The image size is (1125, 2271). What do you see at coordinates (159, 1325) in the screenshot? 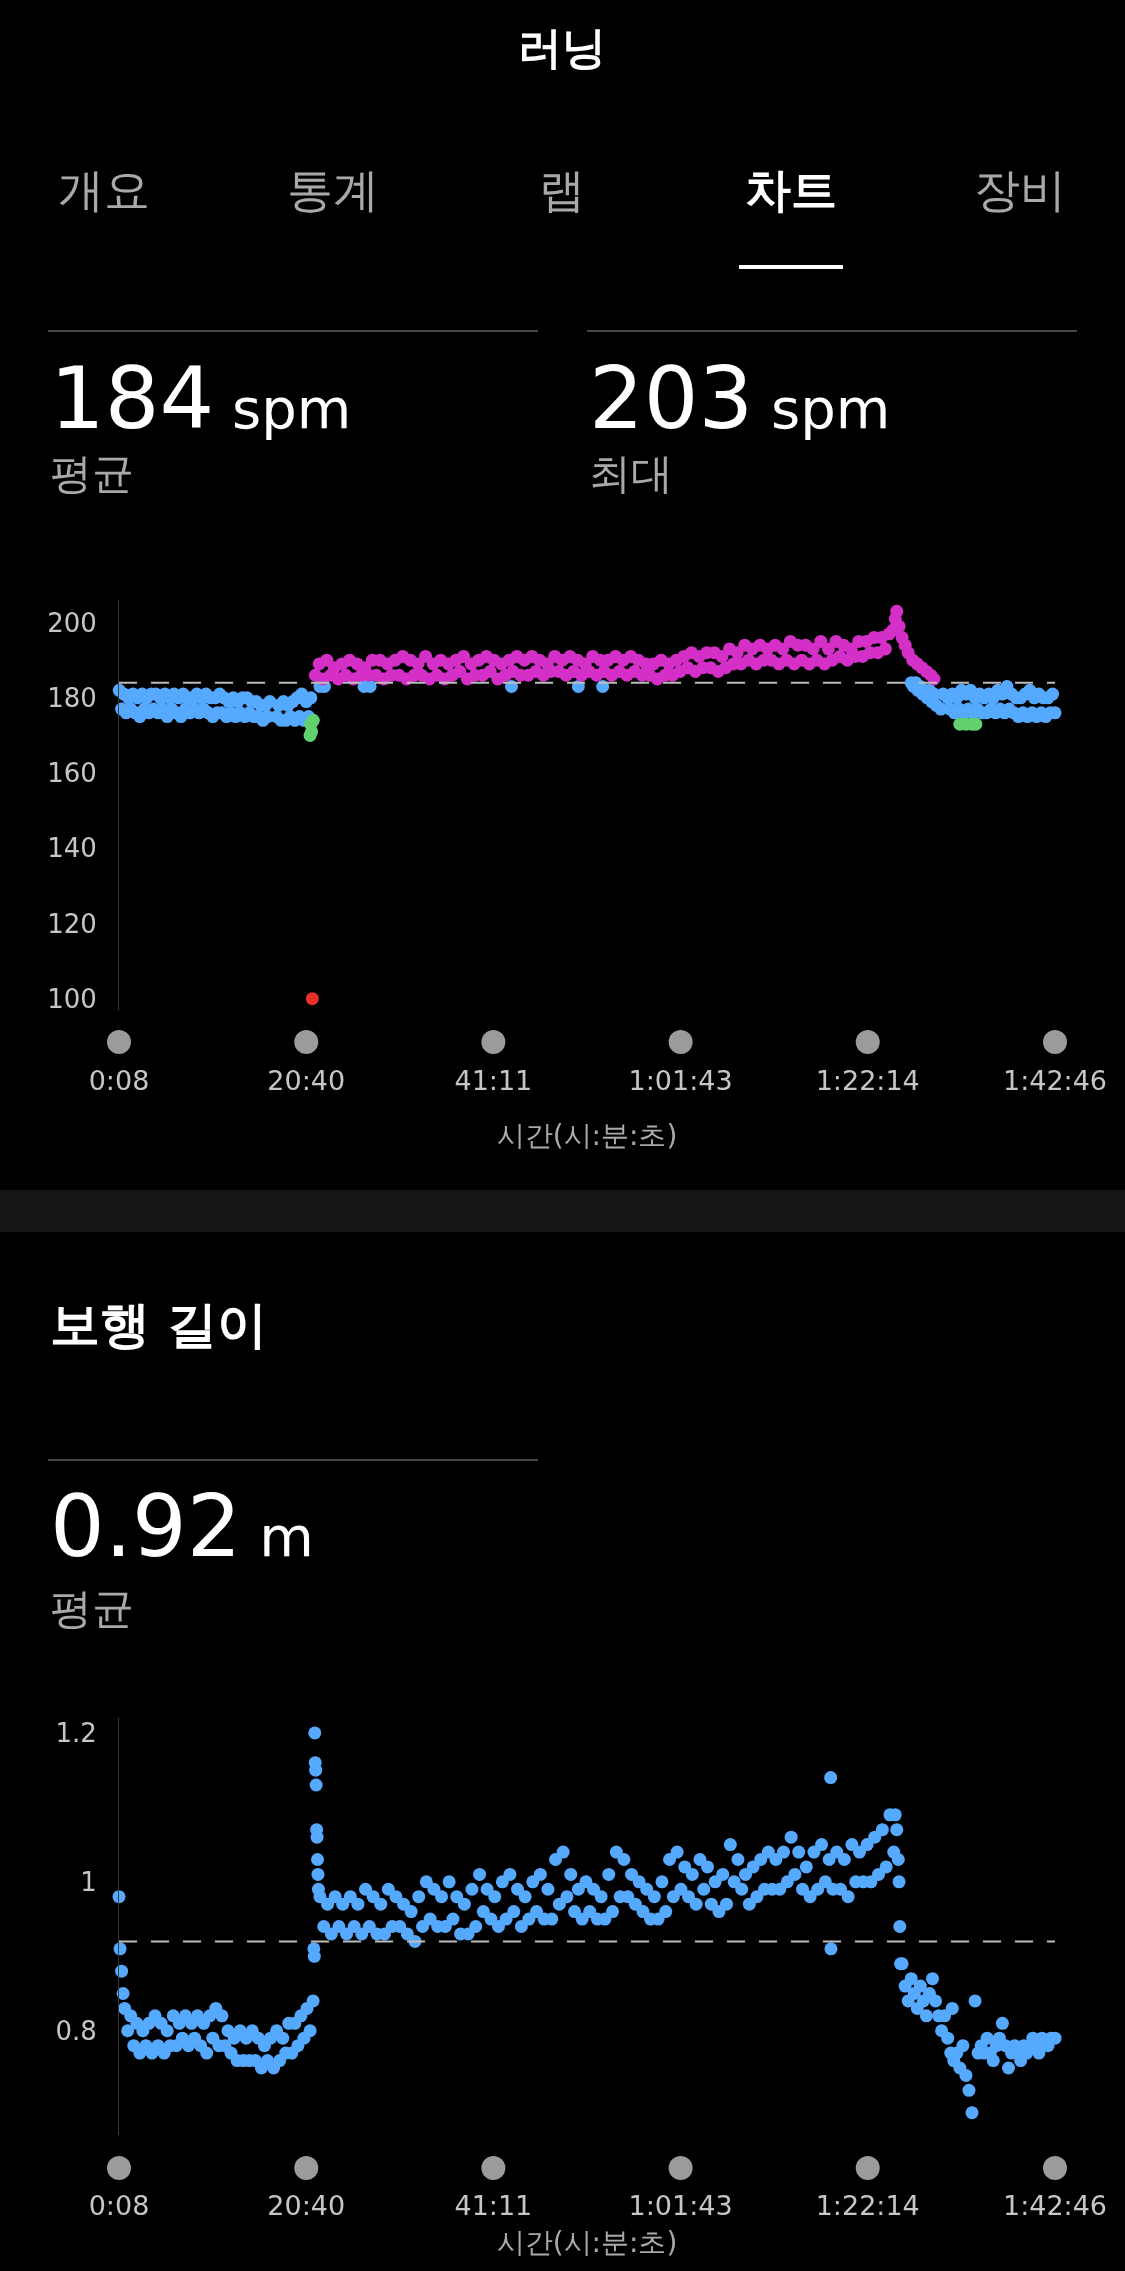
I see `chart-title: 보행 길이` at bounding box center [159, 1325].